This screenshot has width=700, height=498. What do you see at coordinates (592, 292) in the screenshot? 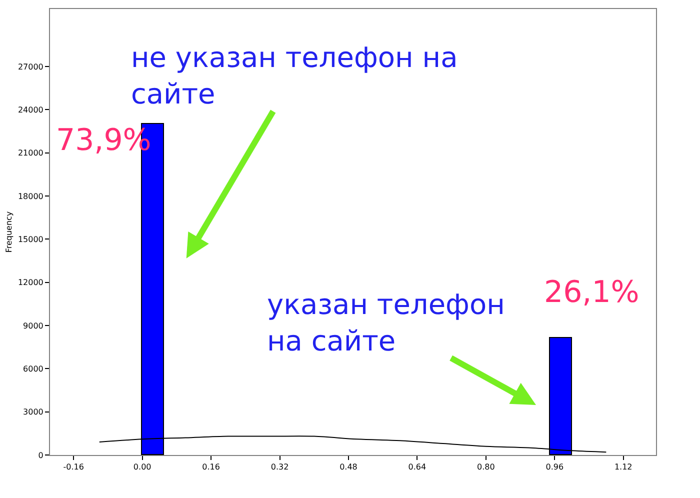
I see `annotation: 26,1%` at bounding box center [592, 292].